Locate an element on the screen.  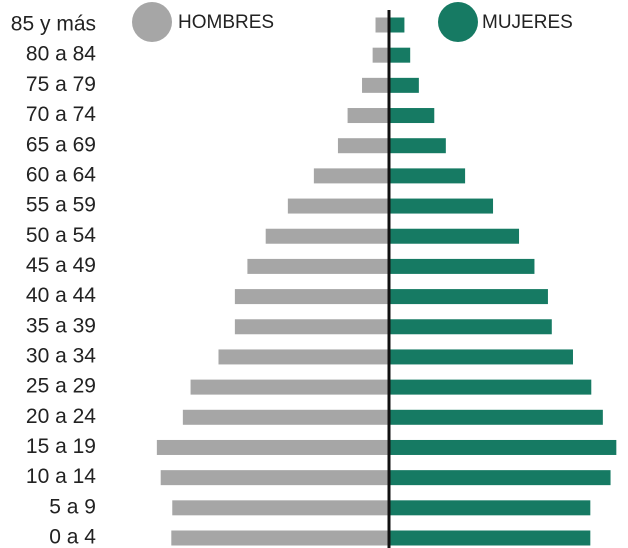
category-label: 80 a 84 is located at coordinates (61, 54).